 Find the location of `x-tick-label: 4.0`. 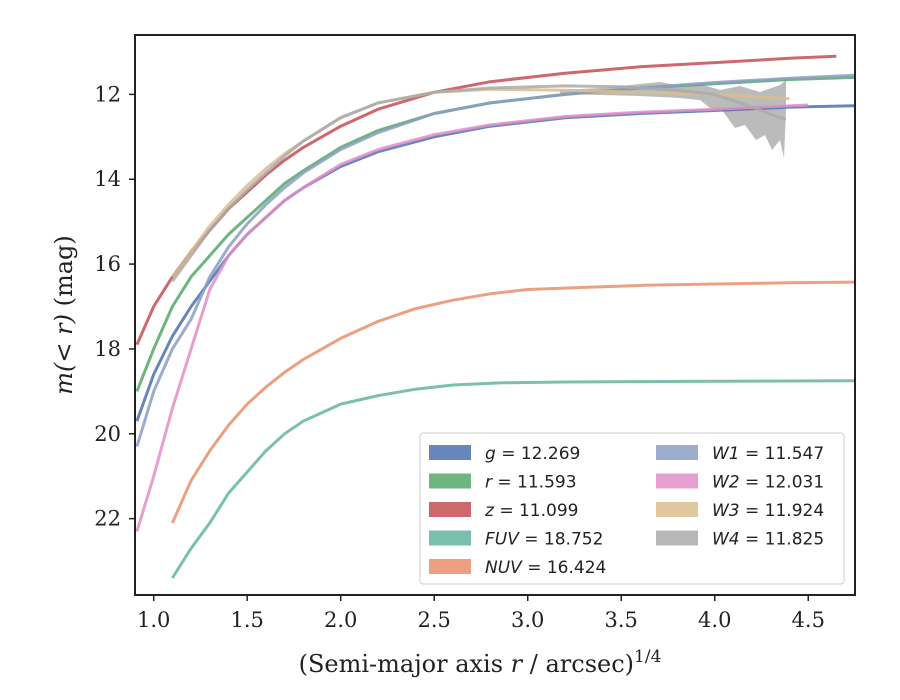

x-tick-label: 4.0 is located at coordinates (714, 620).